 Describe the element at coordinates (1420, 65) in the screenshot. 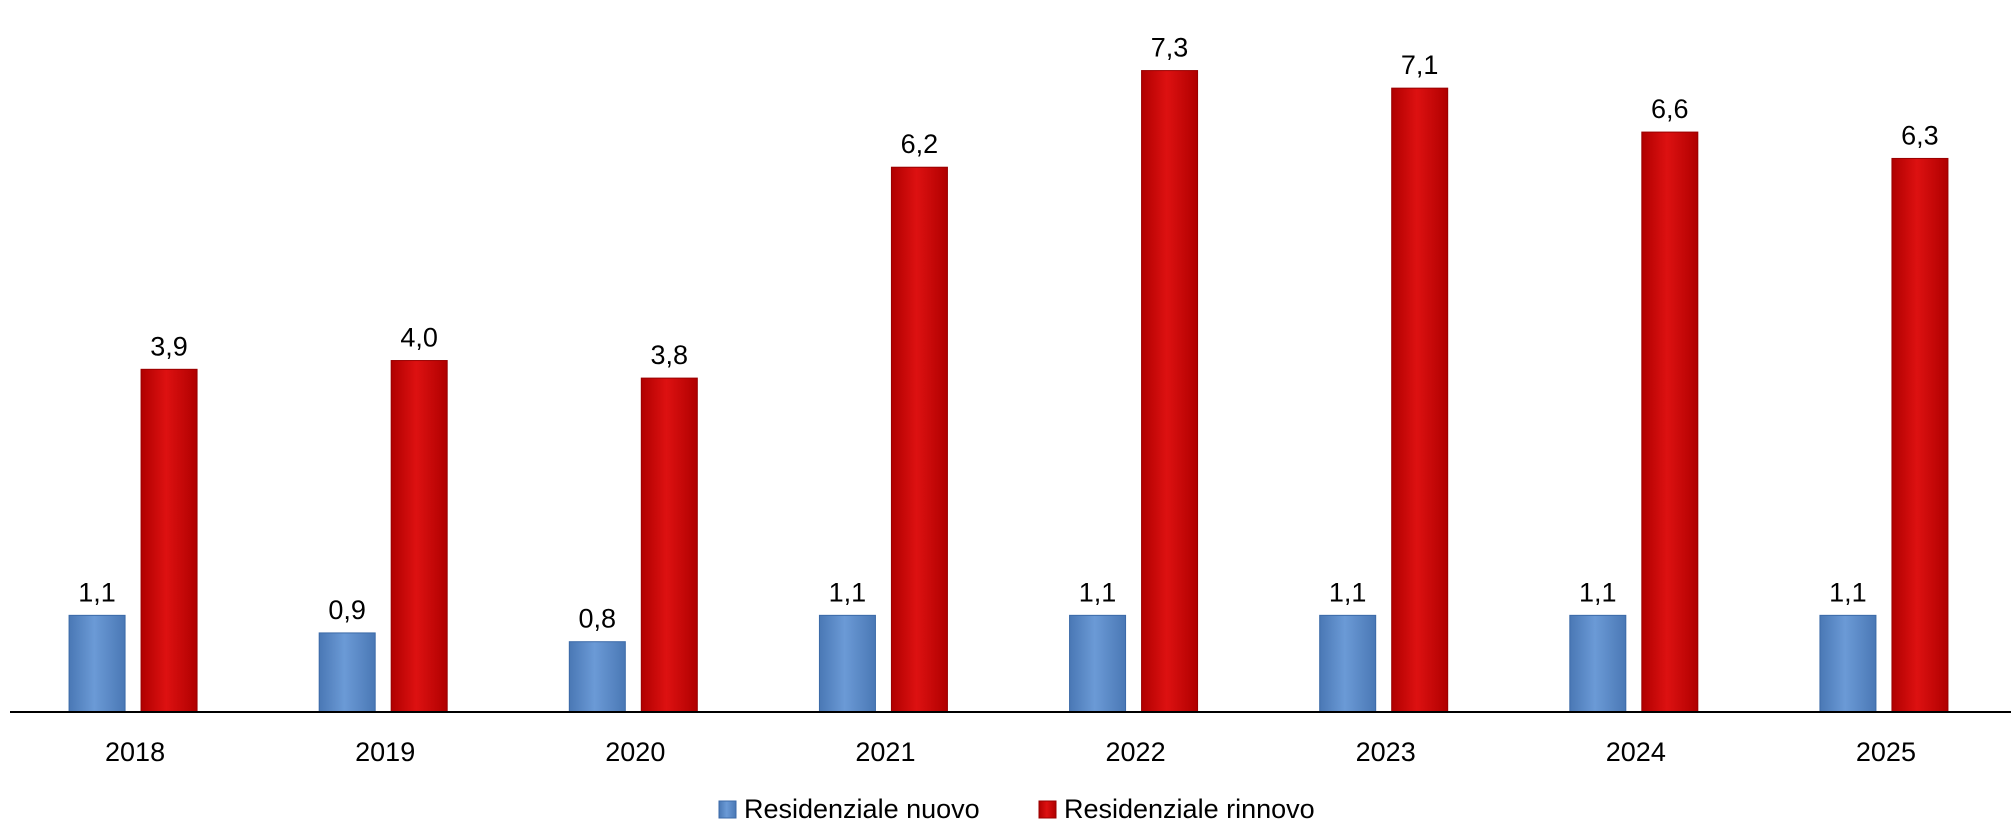

I see `data-label-rinnovo-2023: 7,1` at that location.